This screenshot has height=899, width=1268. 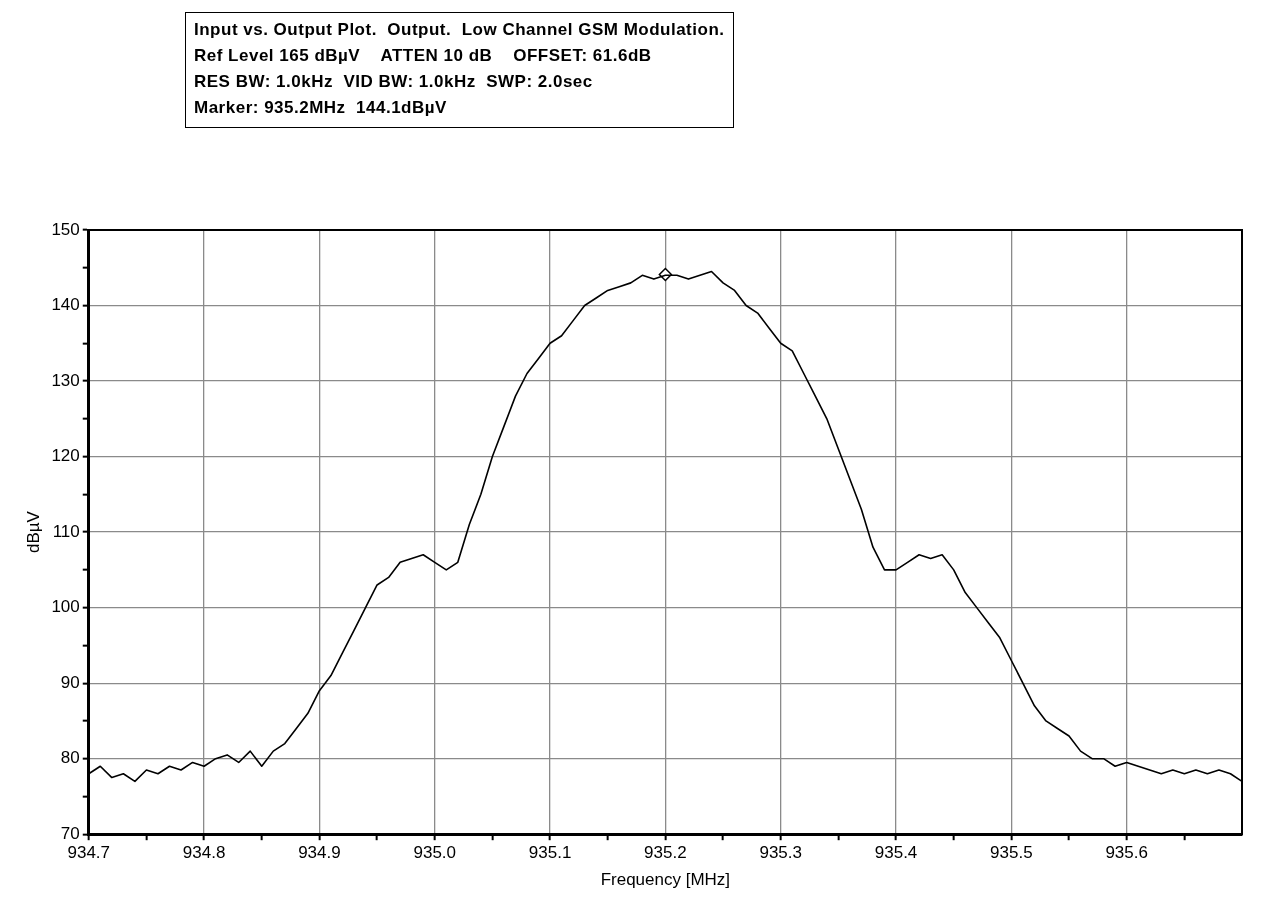 What do you see at coordinates (665, 853) in the screenshot?
I see `x-tick-label: 935.2` at bounding box center [665, 853].